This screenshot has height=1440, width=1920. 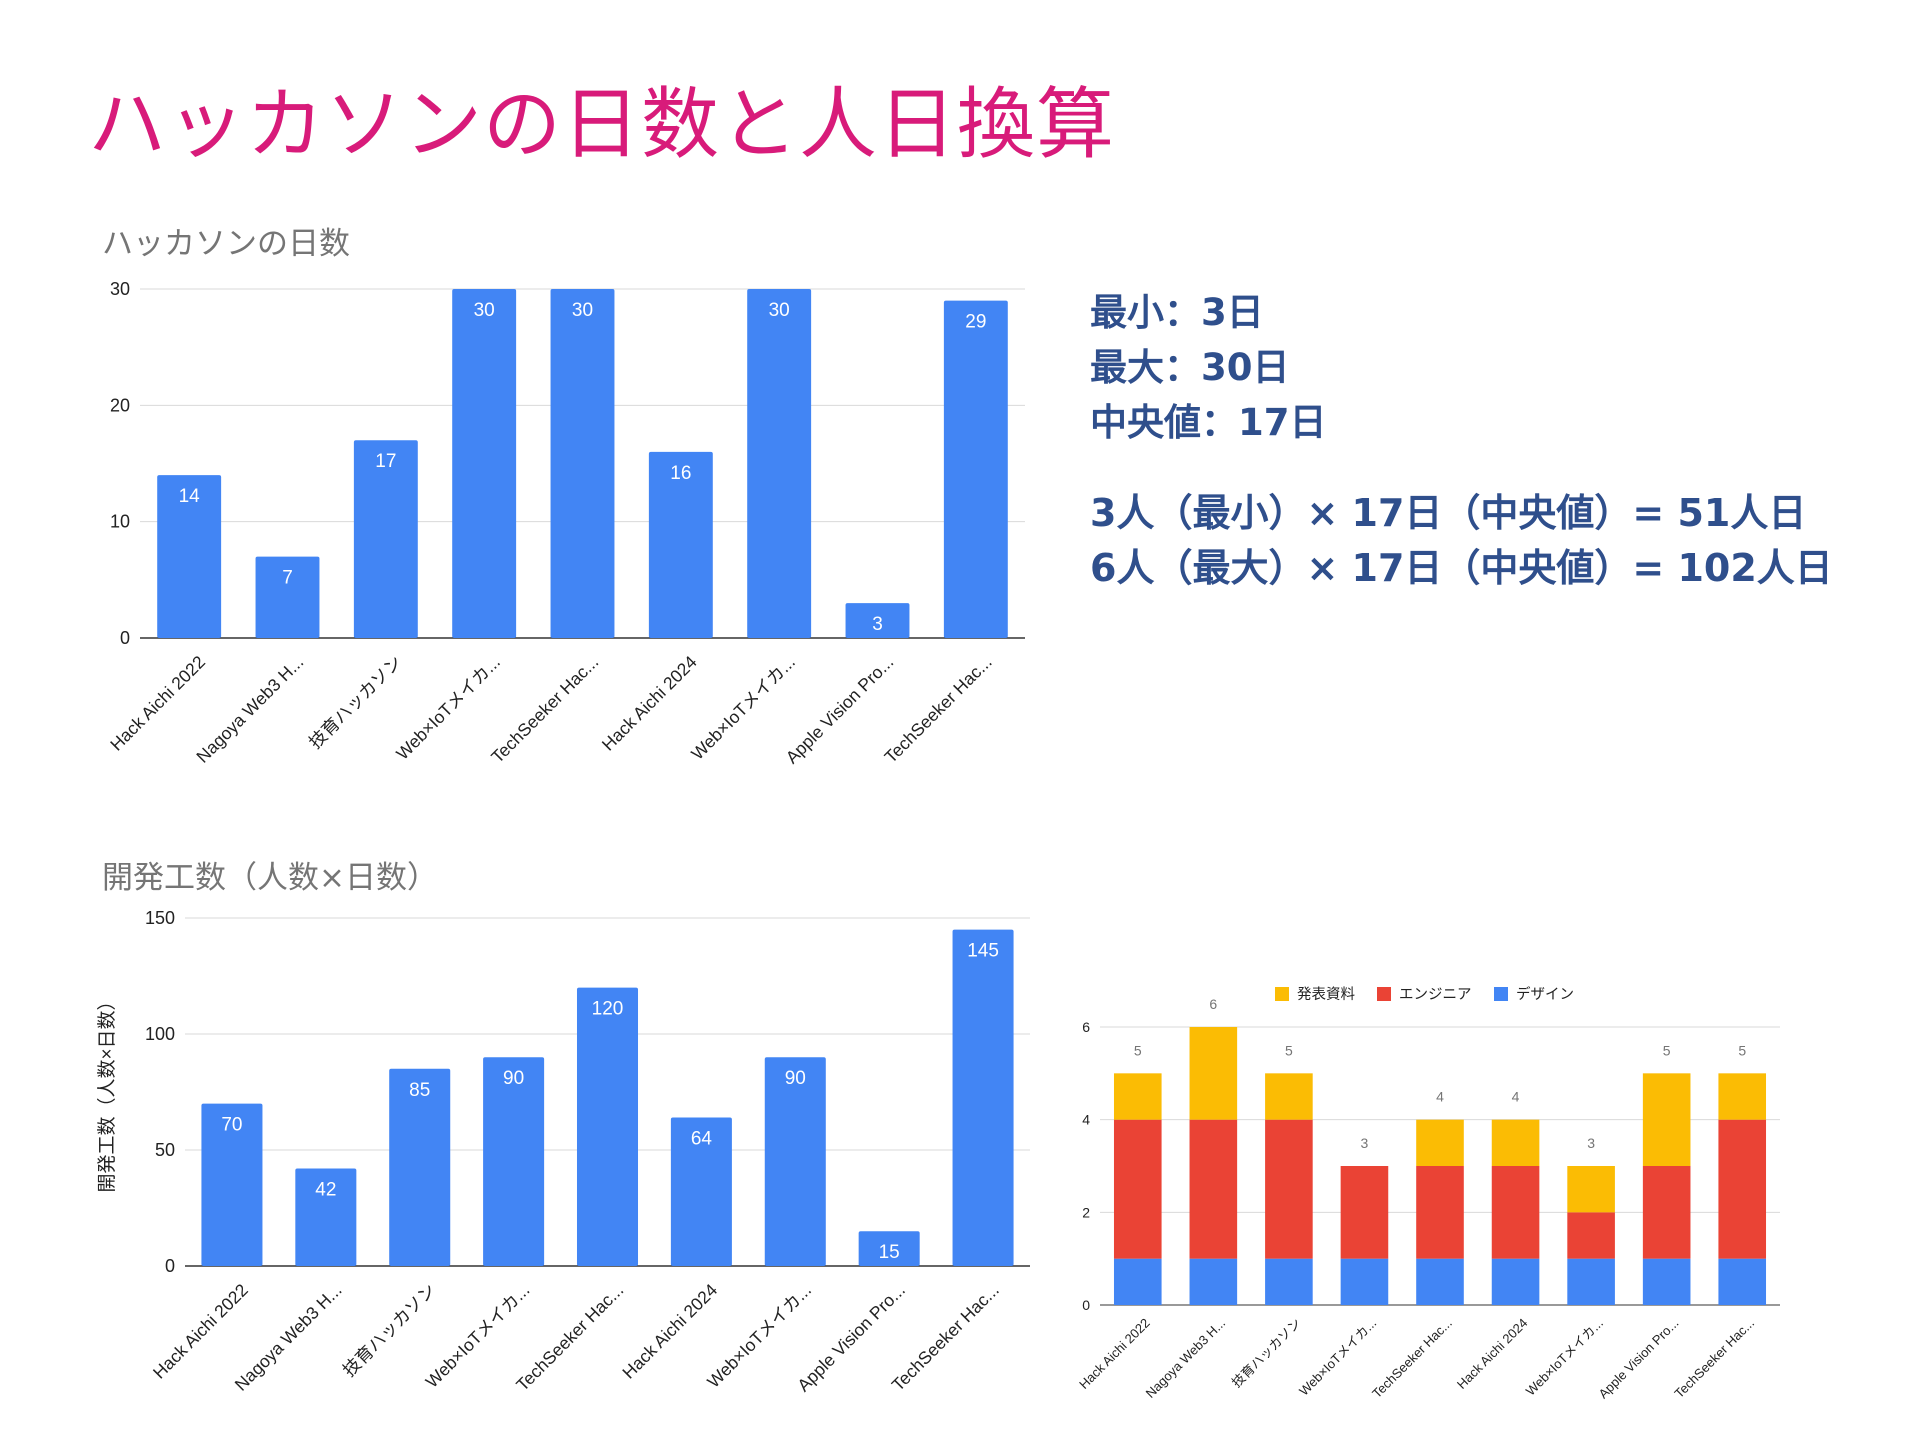 What do you see at coordinates (1461, 568) in the screenshot?
I see `calc-max: 6人（最大）× 17日（中央値）= 102人日` at bounding box center [1461, 568].